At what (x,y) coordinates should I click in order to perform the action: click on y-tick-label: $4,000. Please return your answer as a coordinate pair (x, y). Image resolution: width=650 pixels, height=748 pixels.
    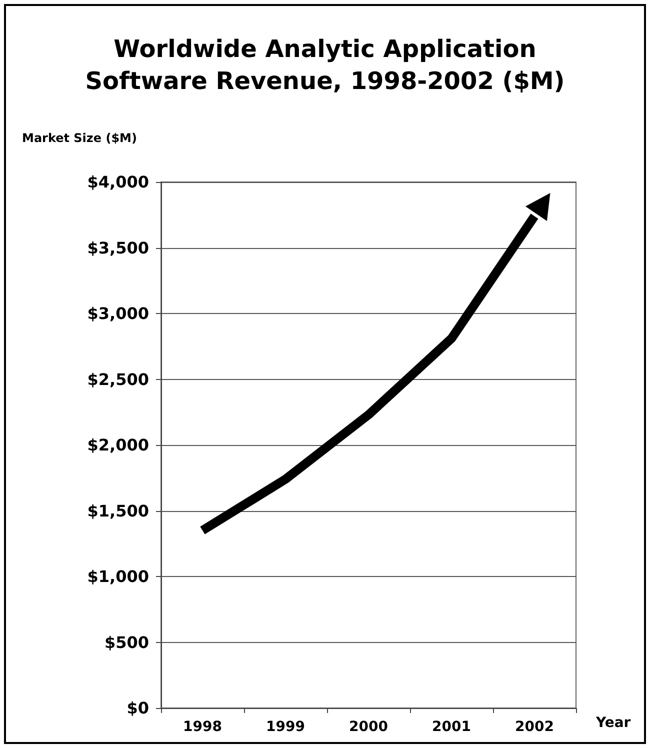
    Looking at the image, I should click on (118, 182).